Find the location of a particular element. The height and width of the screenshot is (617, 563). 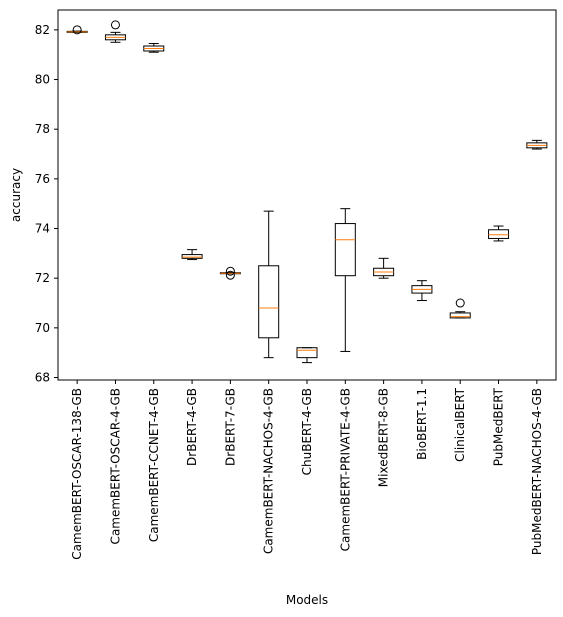

x-tick-label: CamemBERT-NACHOS-4-GB is located at coordinates (269, 471).